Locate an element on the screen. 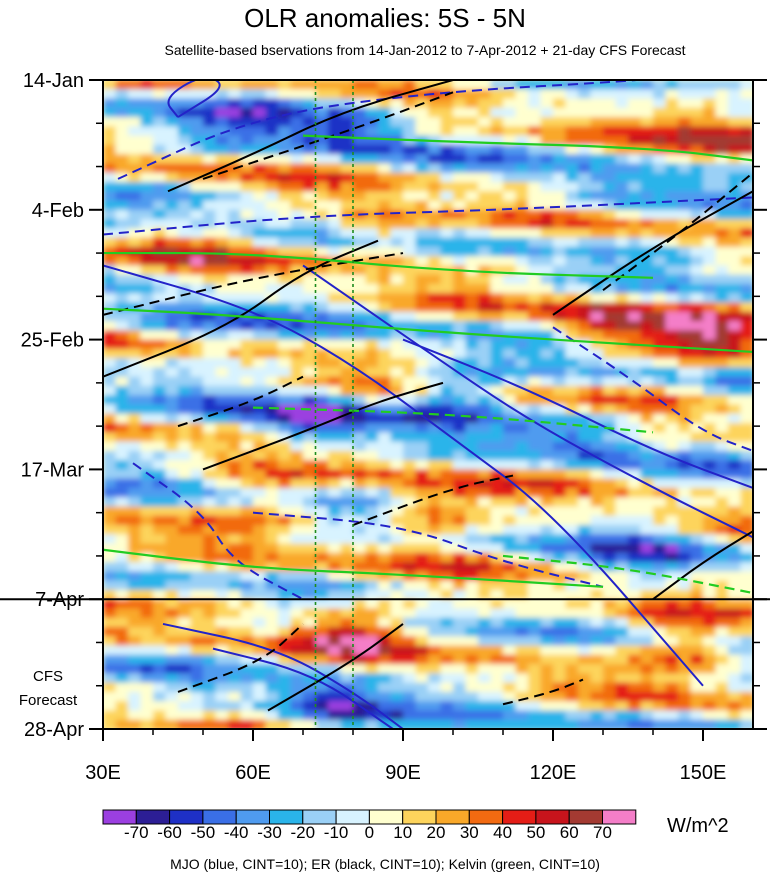 The width and height of the screenshot is (770, 883). contour-mjo-positive is located at coordinates (194, 99).